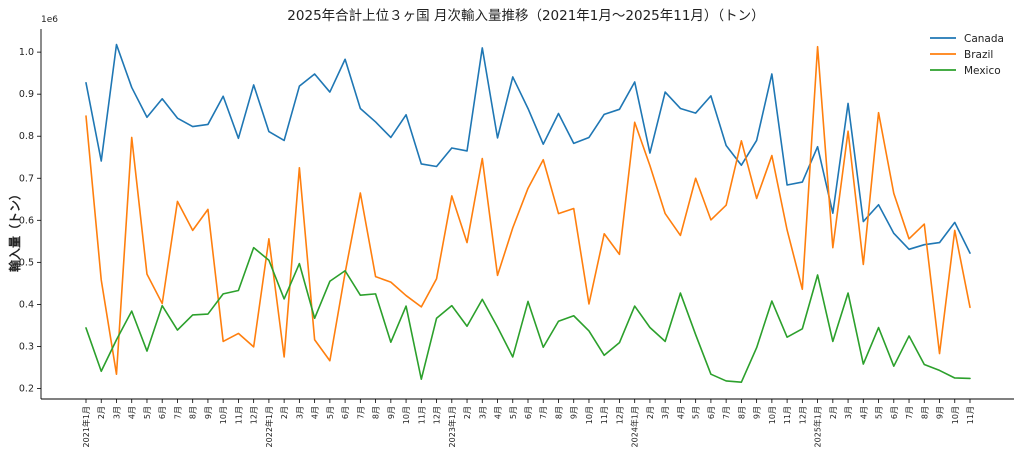  What do you see at coordinates (26, 52) in the screenshot?
I see `y-tick-label: 1.0` at bounding box center [26, 52].